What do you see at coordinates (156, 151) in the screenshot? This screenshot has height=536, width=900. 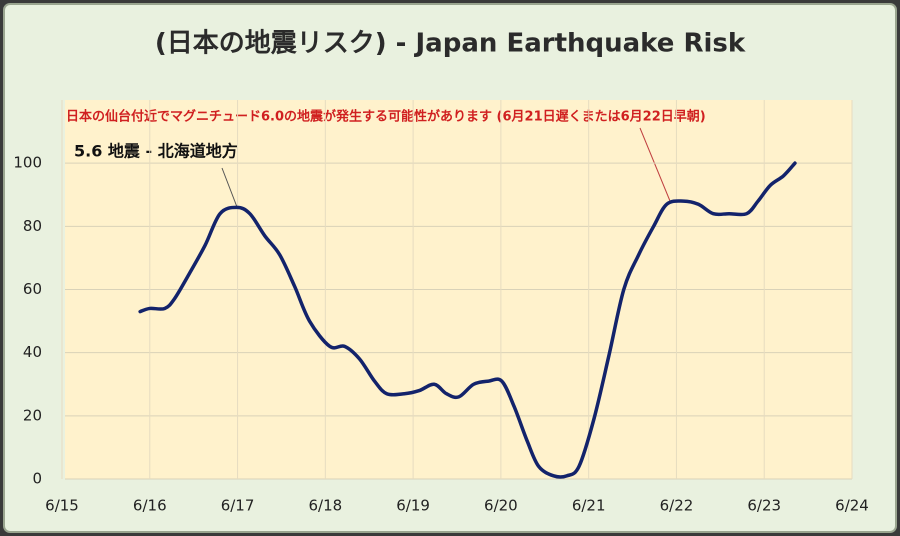 I see `annotation: 5.6 地震 - 北海道地方` at bounding box center [156, 151].